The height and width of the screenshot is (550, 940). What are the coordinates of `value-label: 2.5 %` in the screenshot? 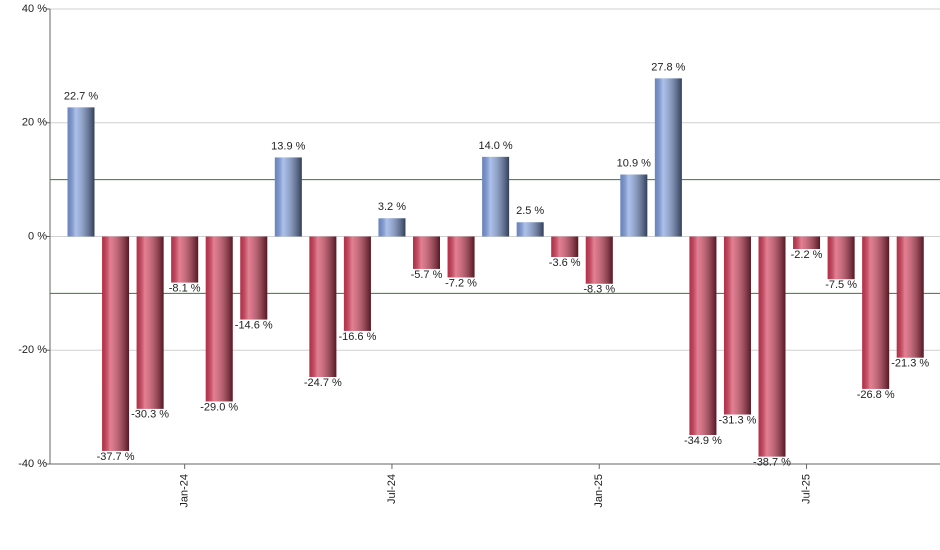 It's located at (530, 211).